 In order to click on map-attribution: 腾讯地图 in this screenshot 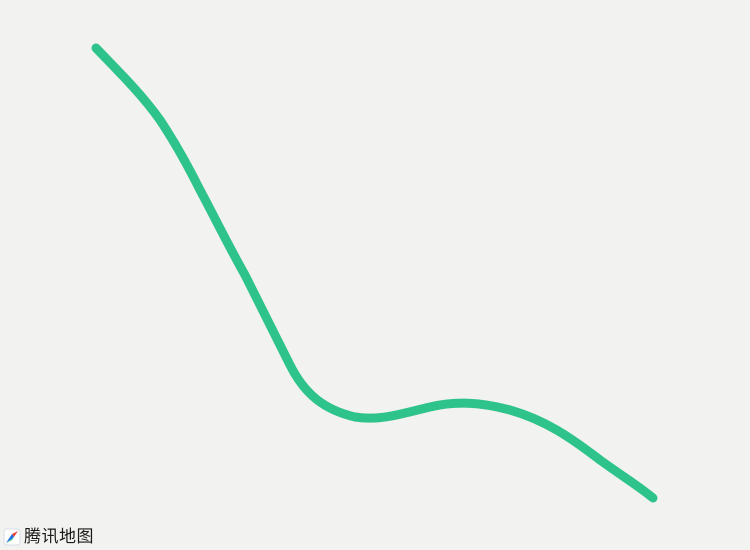, I will do `click(48, 537)`.